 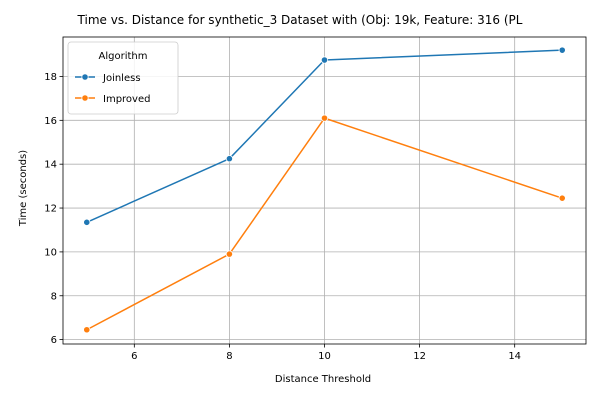 What do you see at coordinates (123, 56) in the screenshot?
I see `legend-title: Algorithm` at bounding box center [123, 56].